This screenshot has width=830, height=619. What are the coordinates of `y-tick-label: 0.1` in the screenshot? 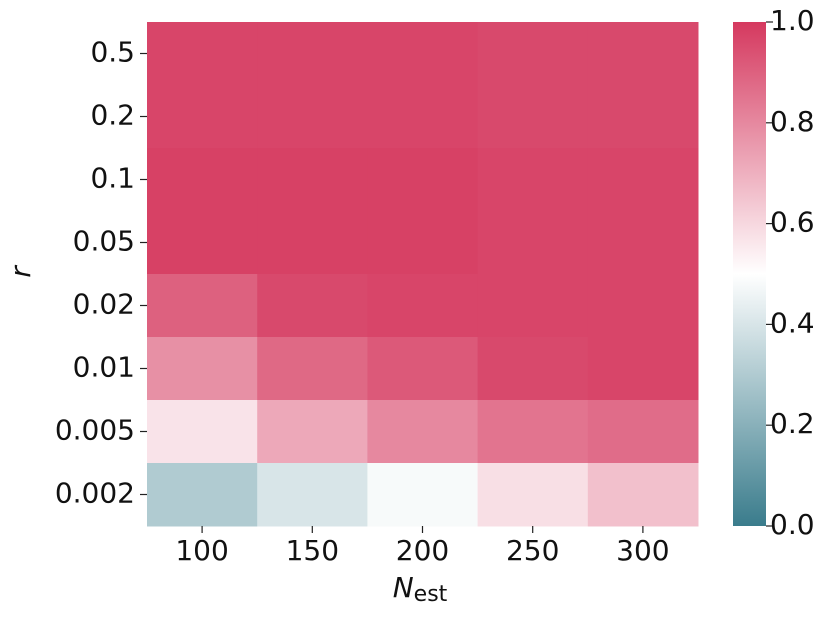 It's located at (112, 178).